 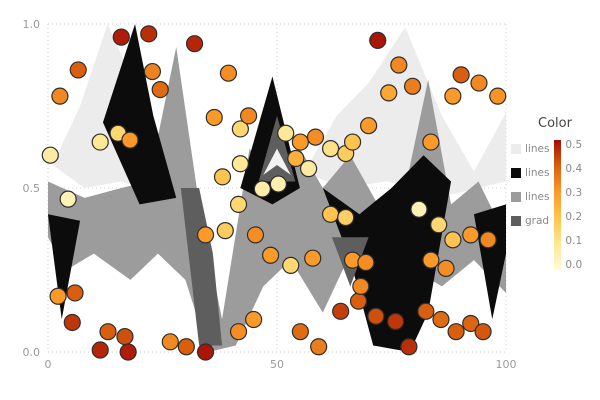 What do you see at coordinates (32, 188) in the screenshot?
I see `y-tick-label: 0.5` at bounding box center [32, 188].